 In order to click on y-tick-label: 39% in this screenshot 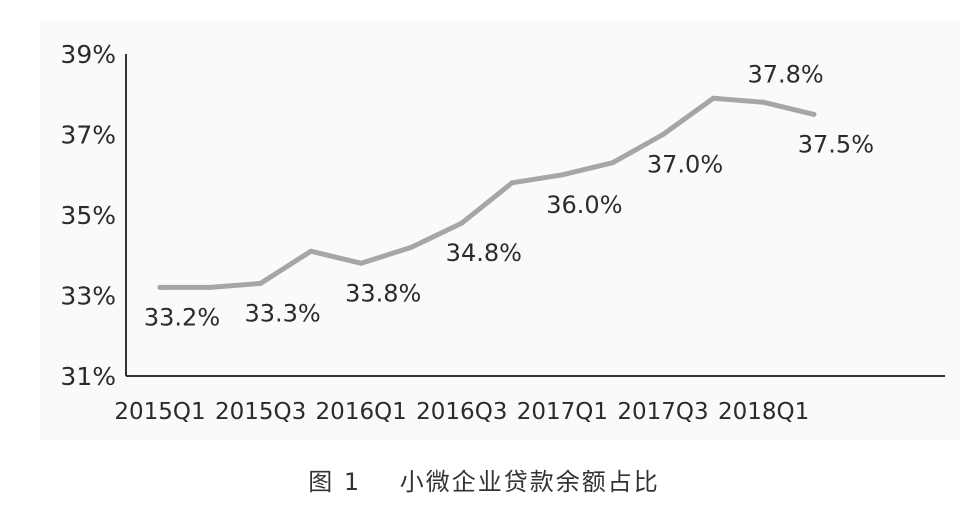, I will do `click(88, 54)`.